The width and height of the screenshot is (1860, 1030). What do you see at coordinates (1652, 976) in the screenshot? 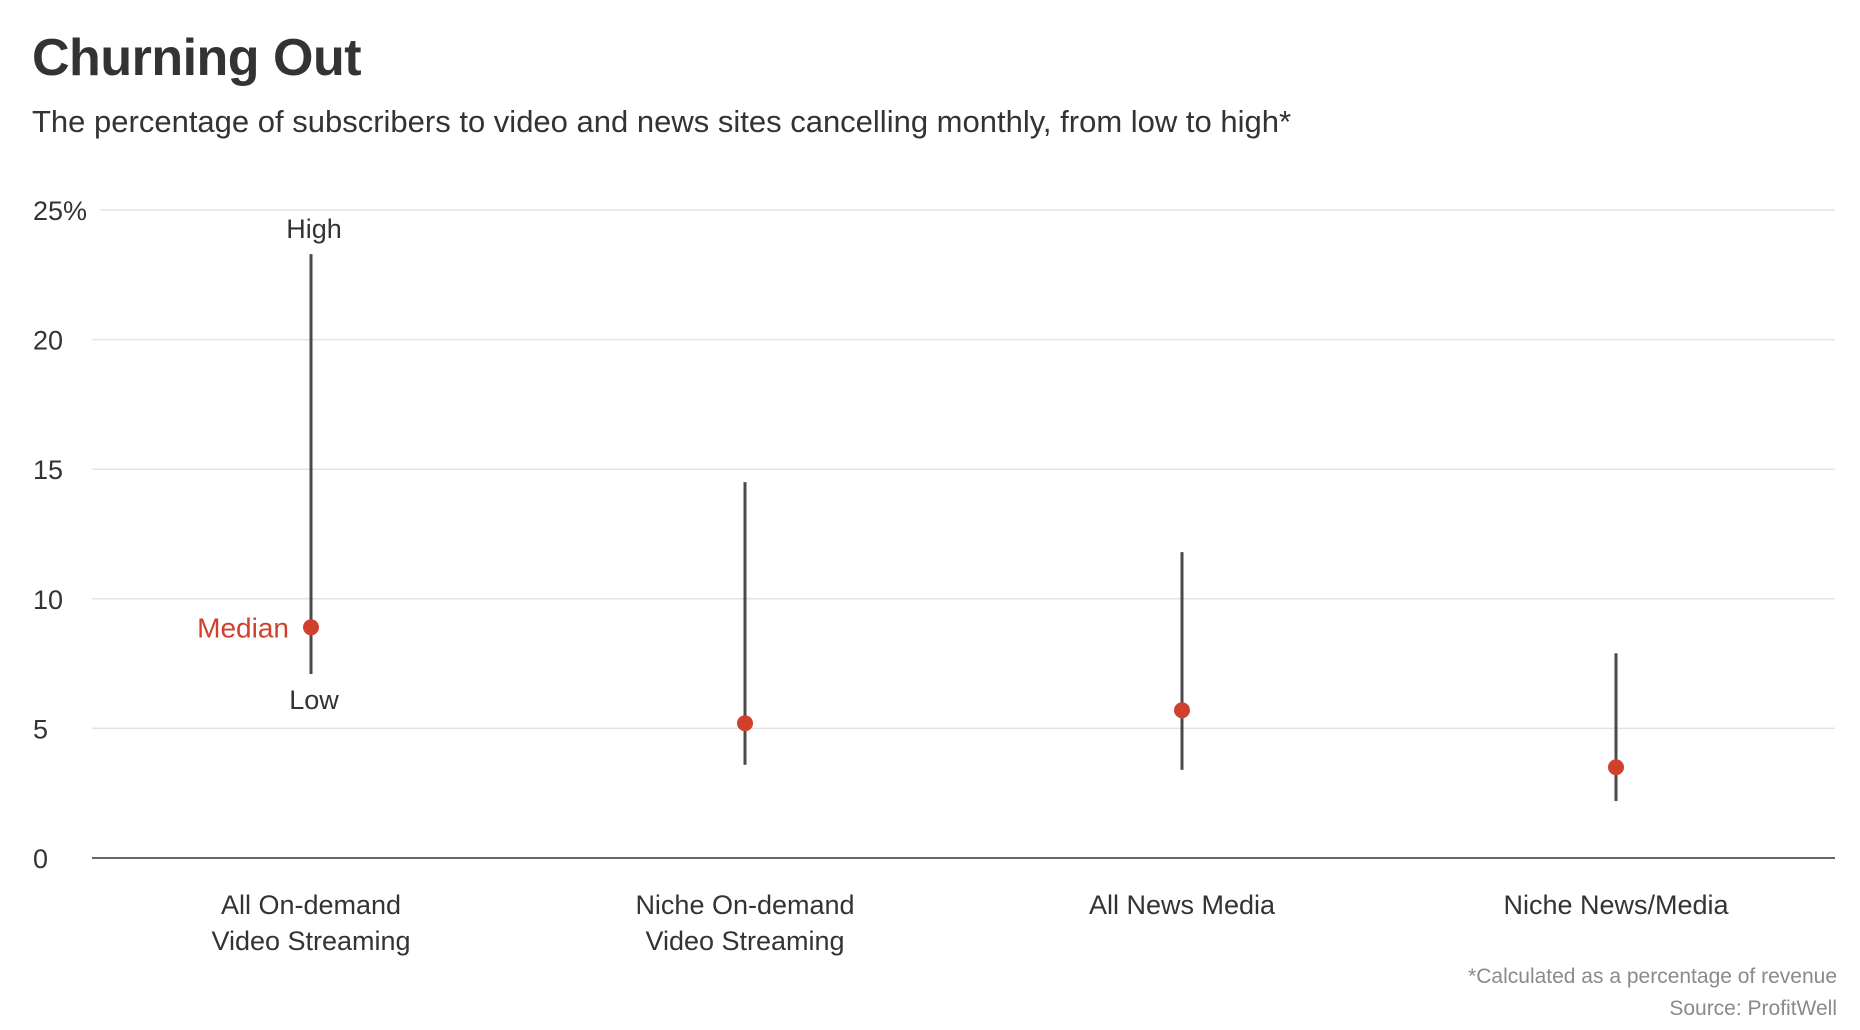
I see `footnote: *Calculated as a percentage of revenue` at bounding box center [1652, 976].